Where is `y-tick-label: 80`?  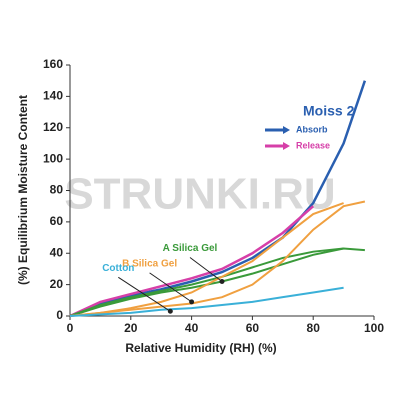
y-tick-label: 80 is located at coordinates (57, 190).